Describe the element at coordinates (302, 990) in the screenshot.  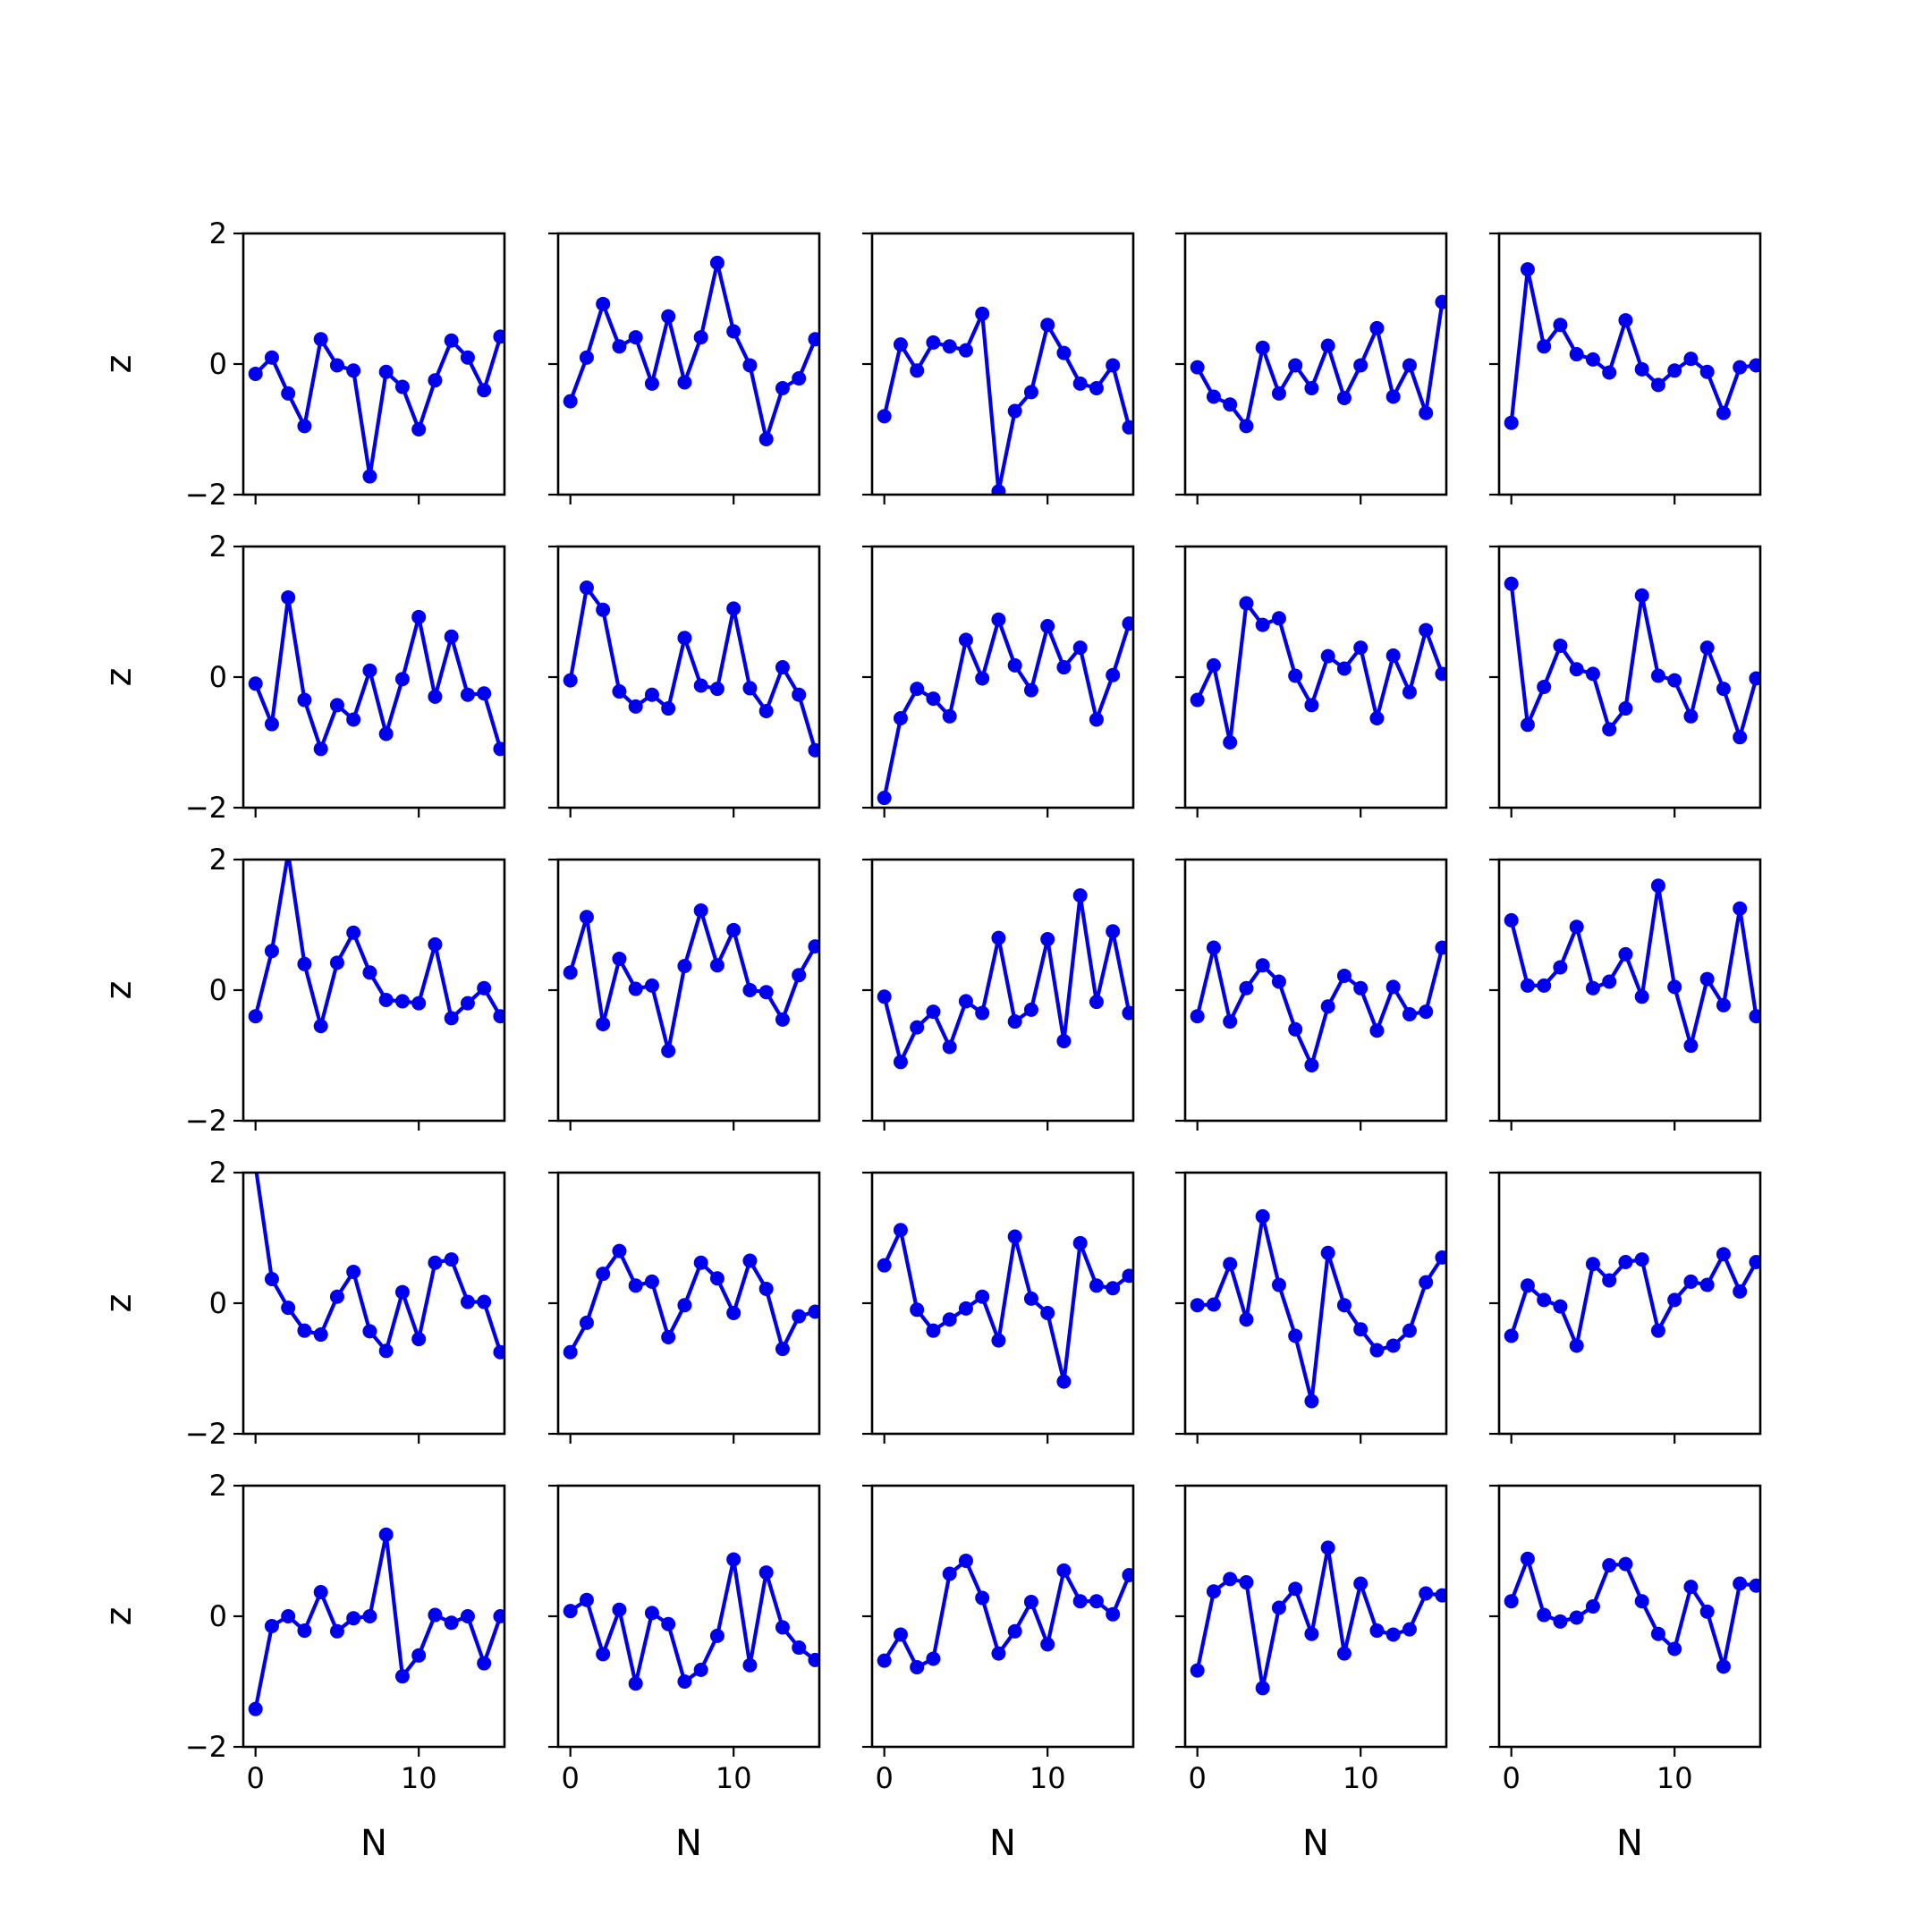
I see `panel-3-1: −2 0 2 z` at that location.